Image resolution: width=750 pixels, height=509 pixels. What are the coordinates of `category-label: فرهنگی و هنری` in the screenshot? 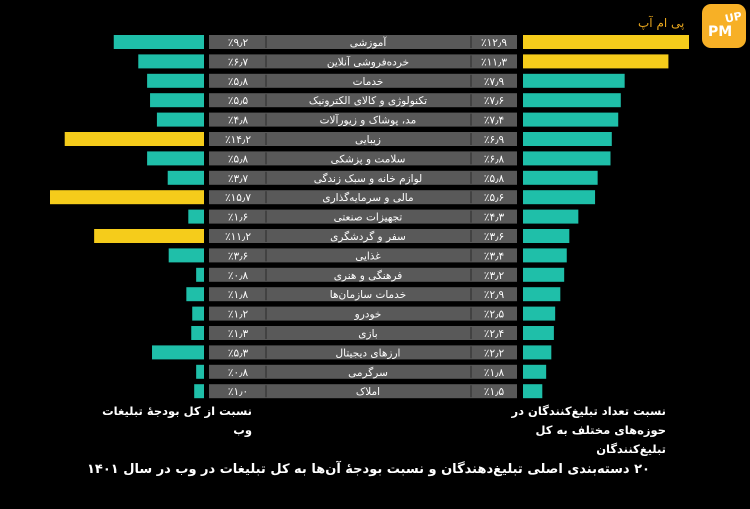 It's located at (368, 275).